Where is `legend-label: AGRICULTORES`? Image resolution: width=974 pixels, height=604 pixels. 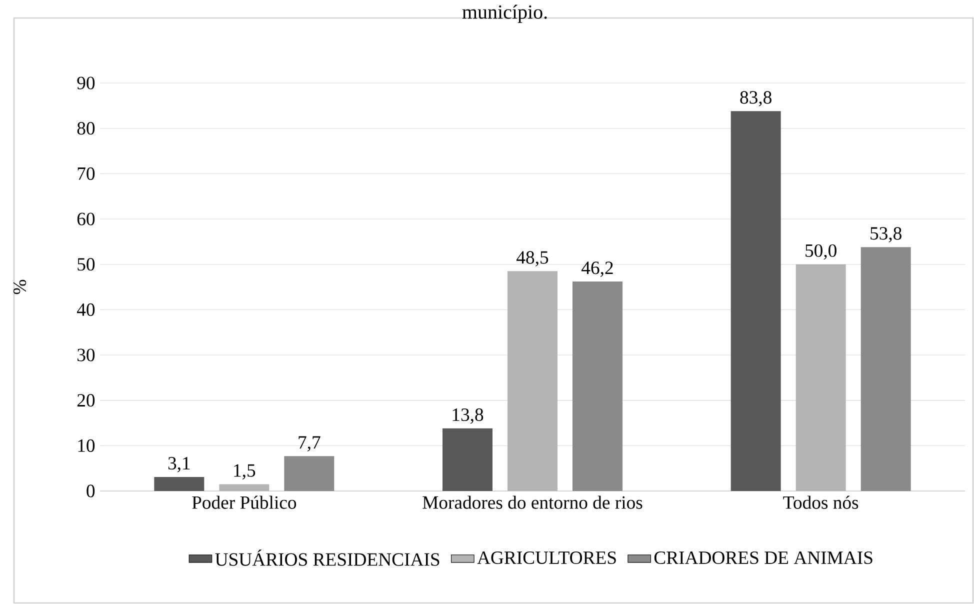 legend-label: AGRICULTORES is located at coordinates (546, 558).